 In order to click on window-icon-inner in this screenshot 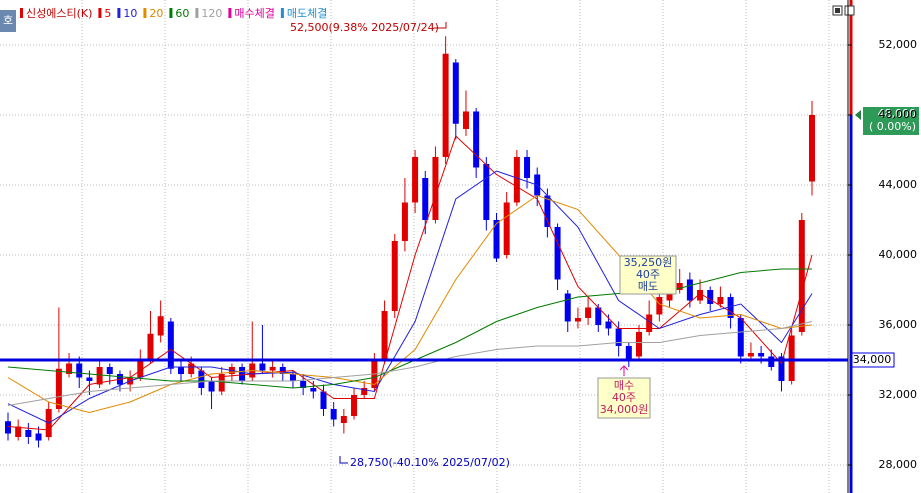, I will do `click(837, 10)`.